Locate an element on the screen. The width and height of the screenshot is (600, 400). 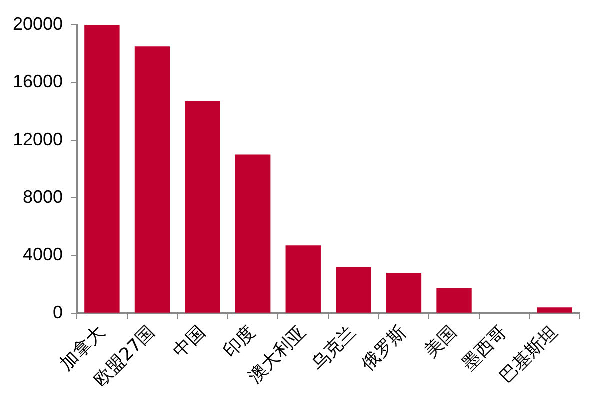
x-tick-label: 美国 is located at coordinates (441, 342).